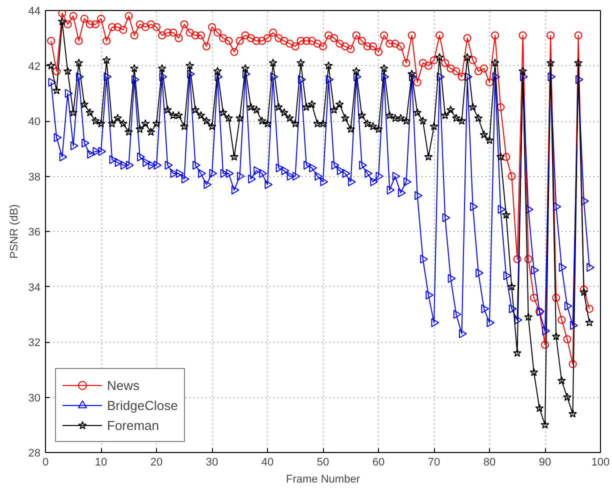 Image resolution: width=612 pixels, height=488 pixels. Describe the element at coordinates (34, 177) in the screenshot. I see `y-tick-label: 38` at that location.